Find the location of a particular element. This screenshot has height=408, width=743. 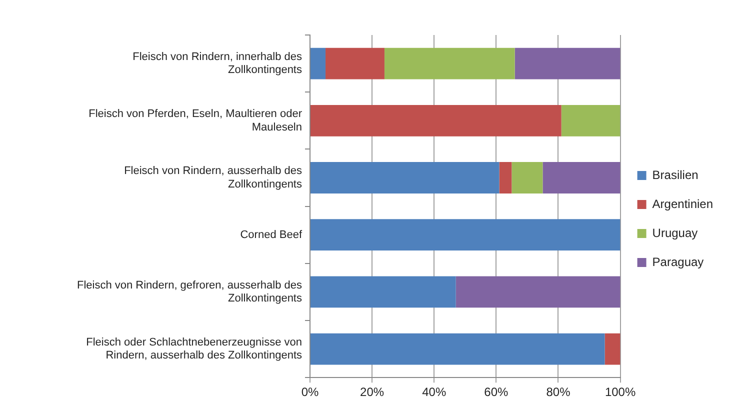

y-tick-label: Fleisch oder Schlachtnebenerzeugnisse von Rindern, ausserhalb des Zollkontingents is located at coordinates (194, 349).